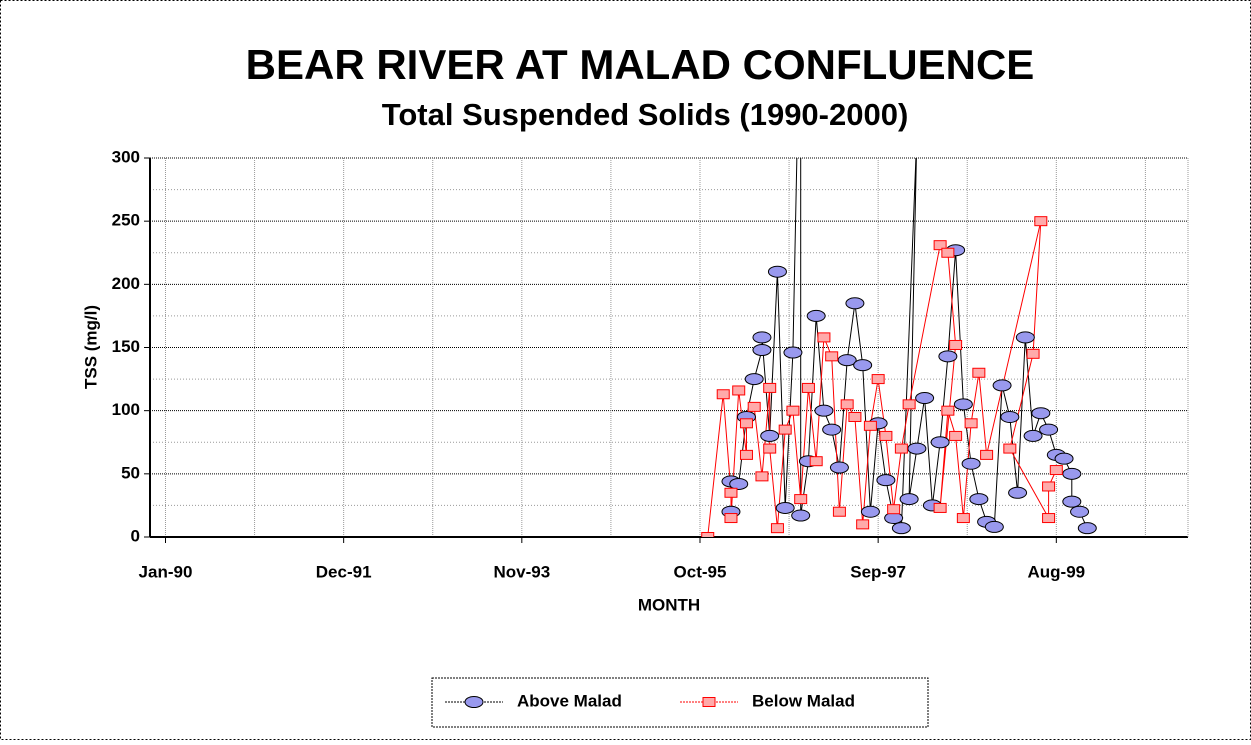  What do you see at coordinates (166, 571) in the screenshot?
I see `x-tick-label: Jan-90` at bounding box center [166, 571].